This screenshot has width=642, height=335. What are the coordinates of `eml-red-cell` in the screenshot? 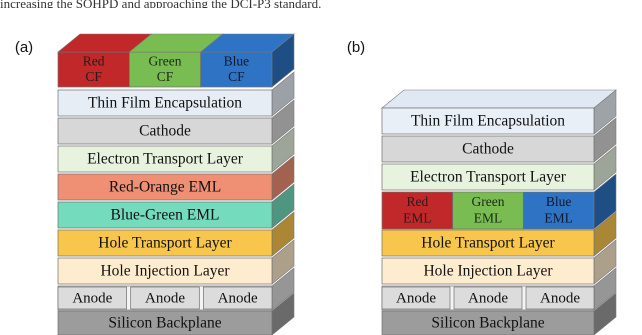 It's located at (417, 210).